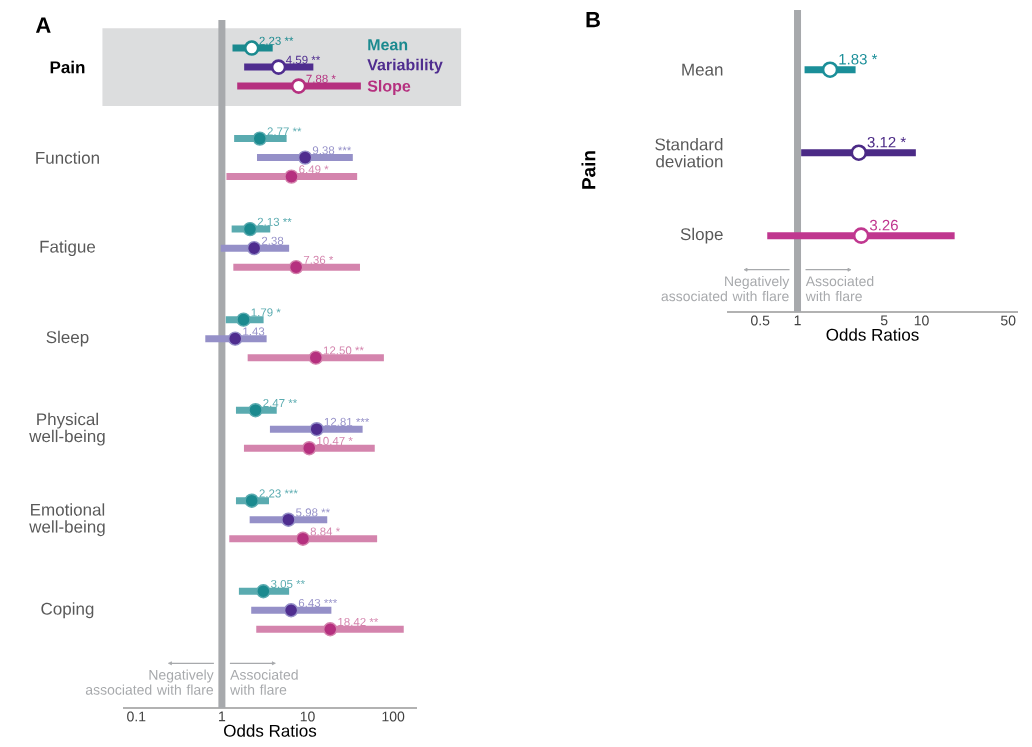 Image resolution: width=1032 pixels, height=747 pixels. I want to click on data-label: 5.98 **, so click(313, 512).